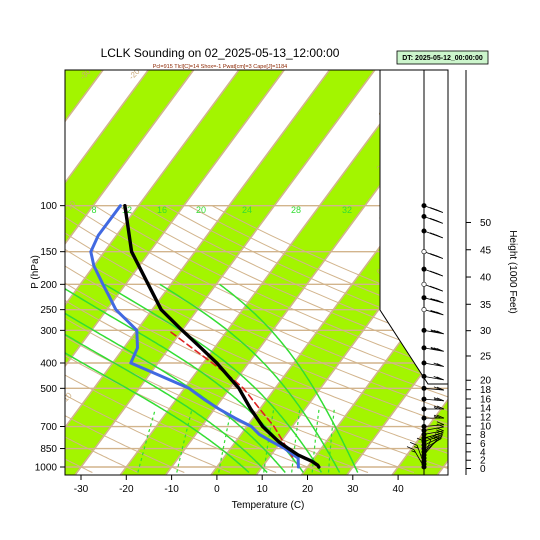 The image size is (540, 540). I want to click on y-tick-label: 200, so click(48, 285).